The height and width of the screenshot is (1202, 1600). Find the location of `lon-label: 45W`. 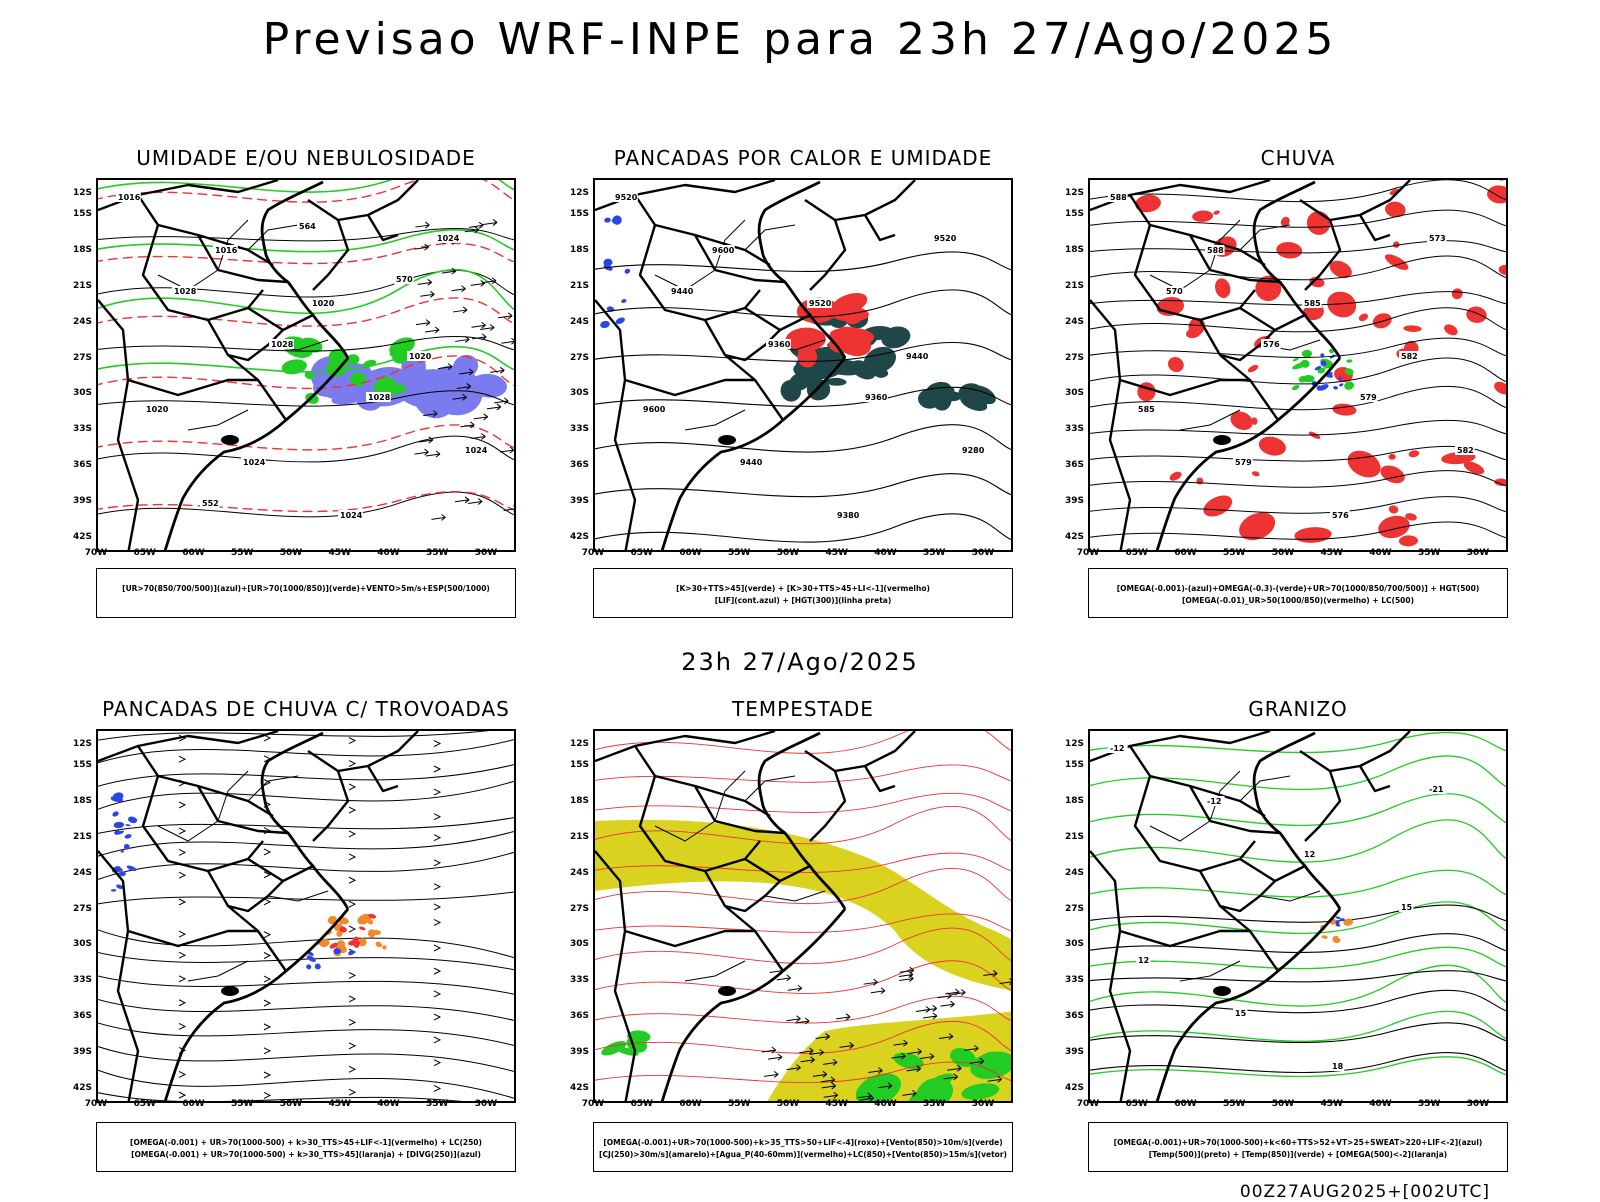

lon-label: 45W is located at coordinates (836, 1104).